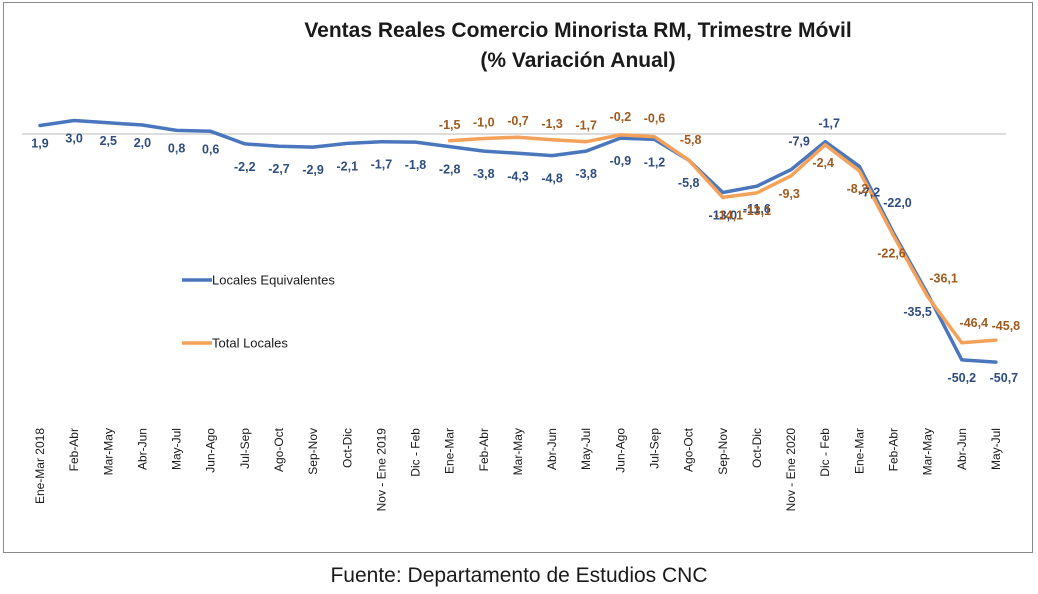  I want to click on data-label: -2,7, so click(279, 169).